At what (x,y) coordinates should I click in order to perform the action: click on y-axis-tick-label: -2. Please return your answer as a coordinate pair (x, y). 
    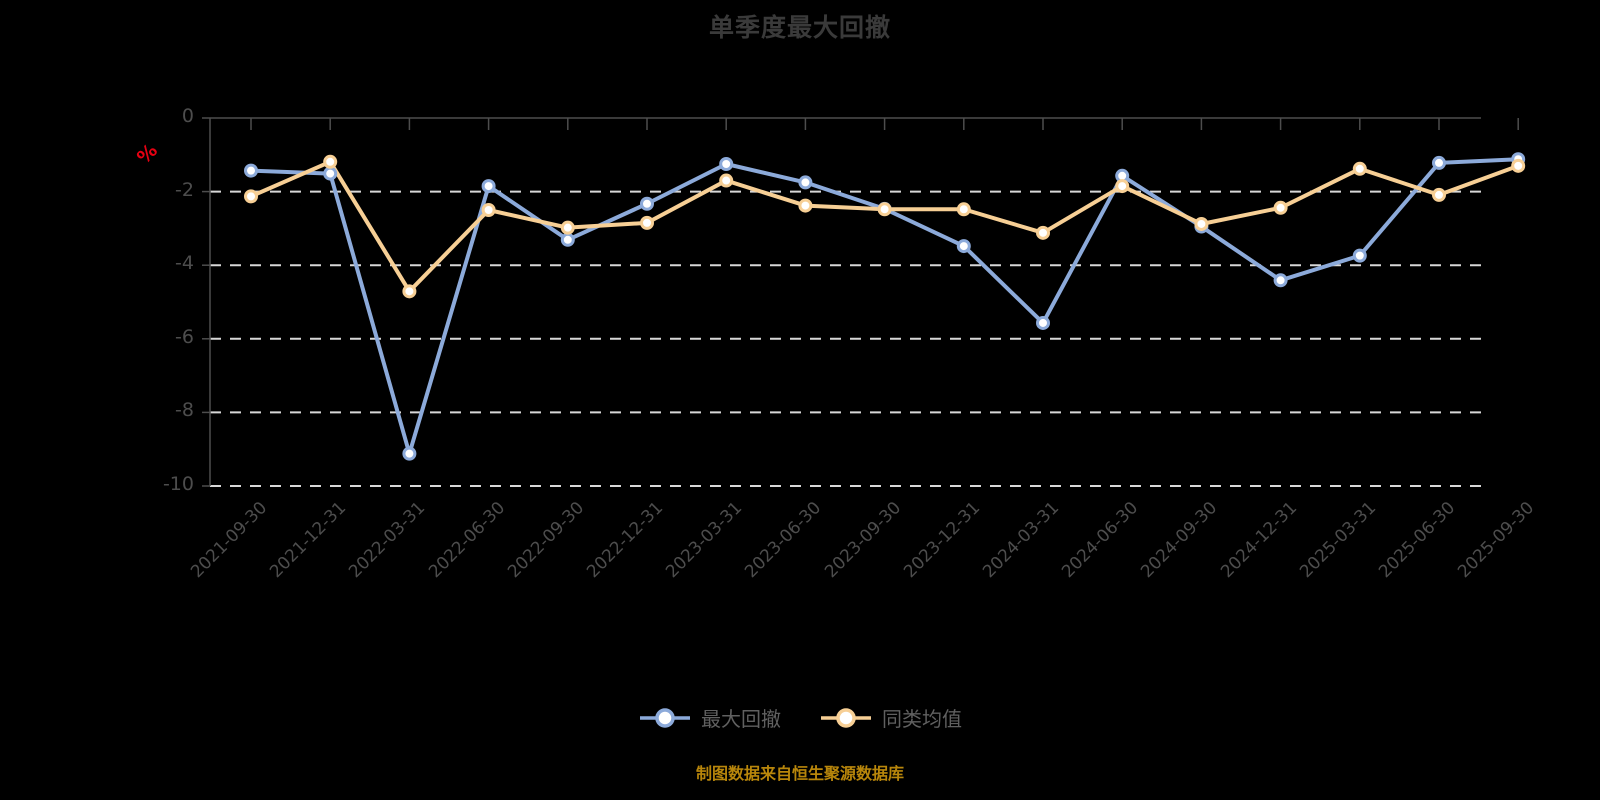
    Looking at the image, I should click on (184, 189).